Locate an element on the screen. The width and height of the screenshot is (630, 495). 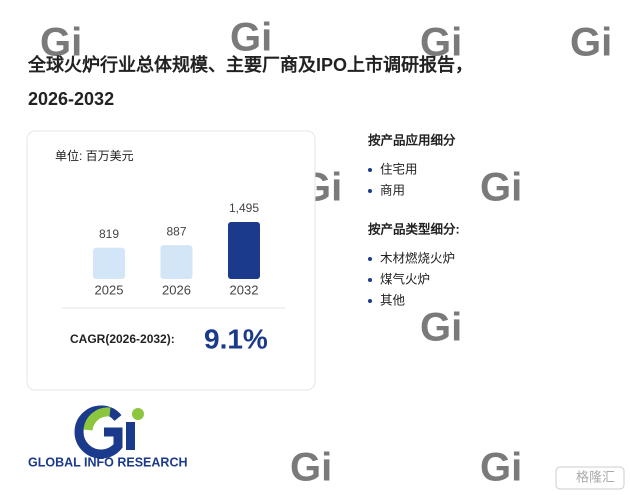
cagr-label: CAGR(2026-2032): is located at coordinates (122, 339).